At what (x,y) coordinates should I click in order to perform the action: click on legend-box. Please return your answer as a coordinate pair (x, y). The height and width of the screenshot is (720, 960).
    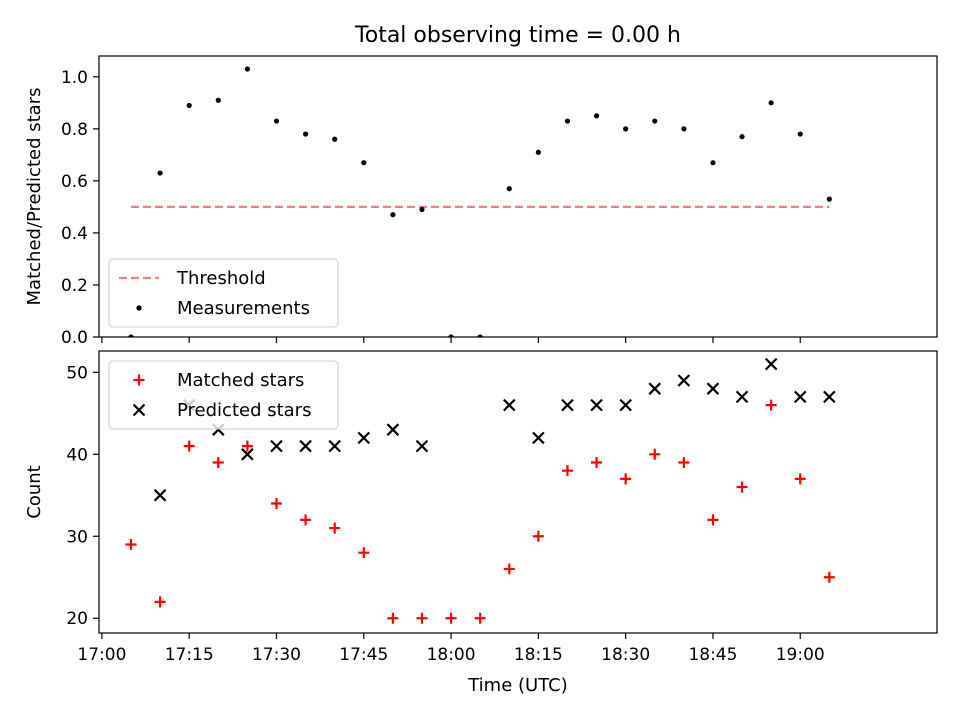
    Looking at the image, I should click on (223, 395).